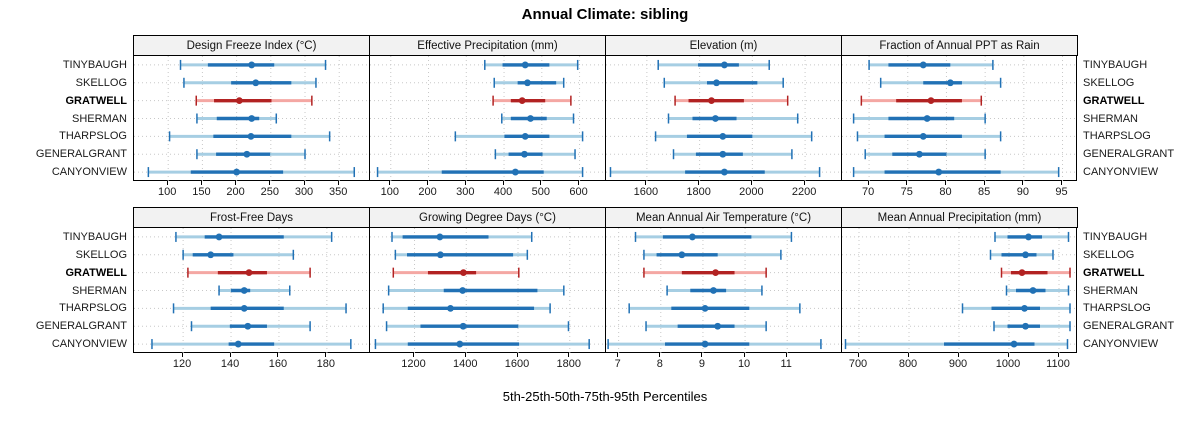 This screenshot has width=1200, height=425. What do you see at coordinates (723, 217) in the screenshot?
I see `panel-header-mean-annual-air-temperature-c-: Mean Annual Air Temperature (°C)` at bounding box center [723, 217].